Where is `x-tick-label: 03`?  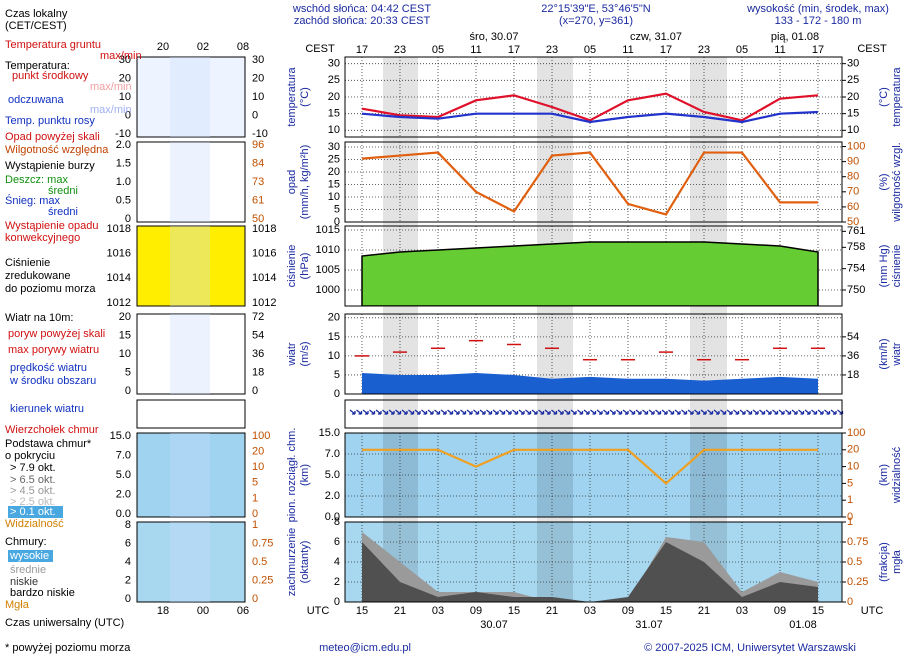
x-tick-label: 03 is located at coordinates (742, 611).